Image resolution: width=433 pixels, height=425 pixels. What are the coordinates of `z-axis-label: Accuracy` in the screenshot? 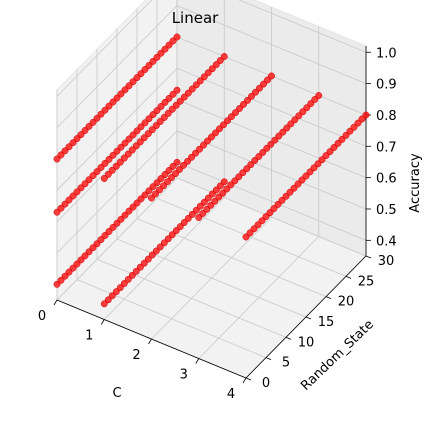 It's located at (415, 183).